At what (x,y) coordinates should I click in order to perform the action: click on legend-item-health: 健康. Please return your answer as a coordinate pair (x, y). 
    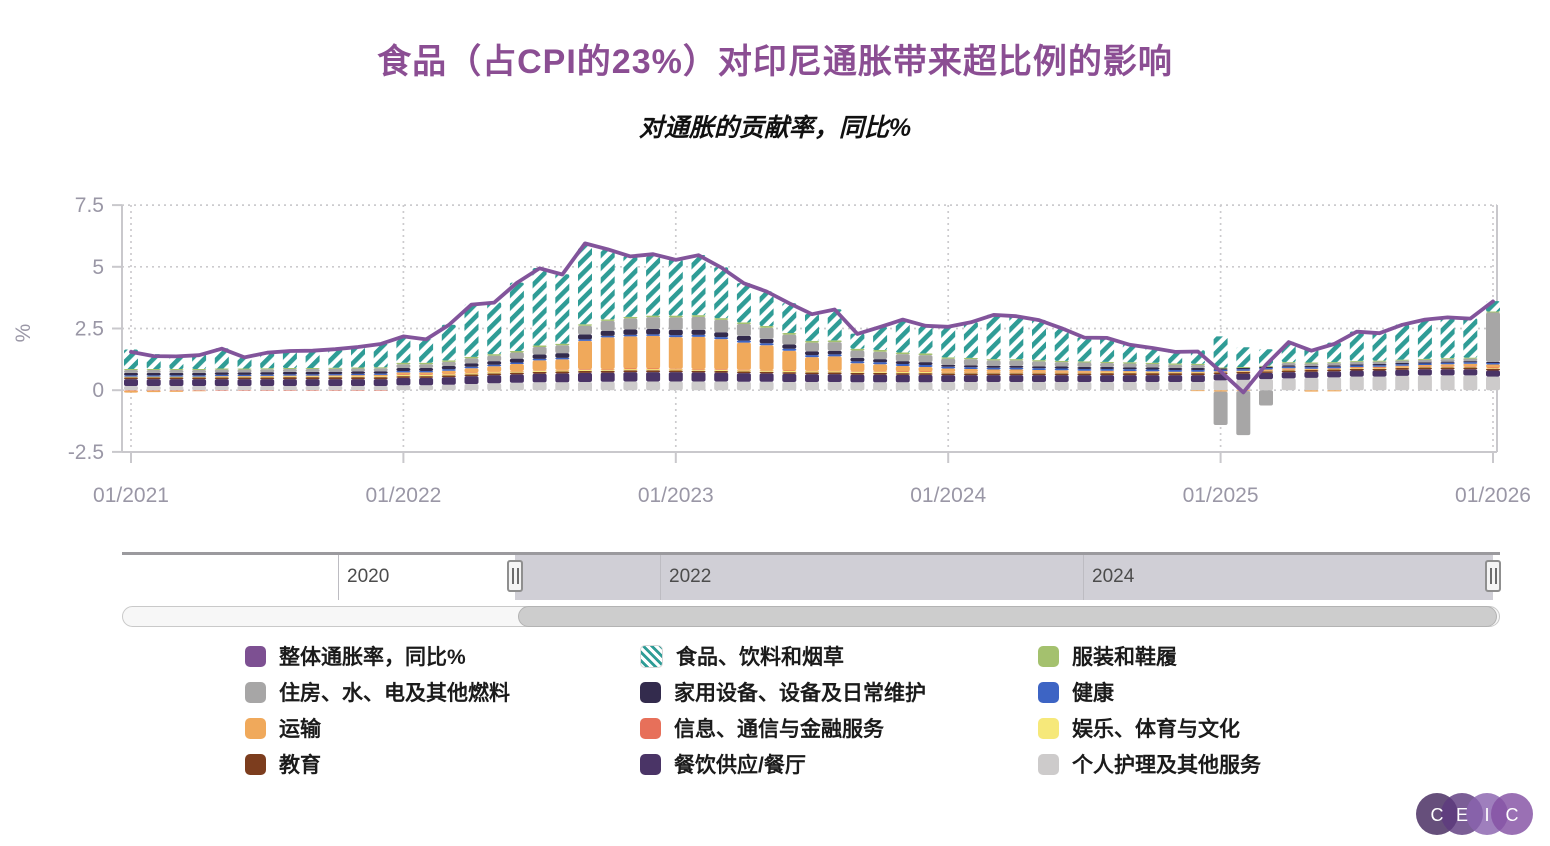
    Looking at the image, I should click on (1149, 693).